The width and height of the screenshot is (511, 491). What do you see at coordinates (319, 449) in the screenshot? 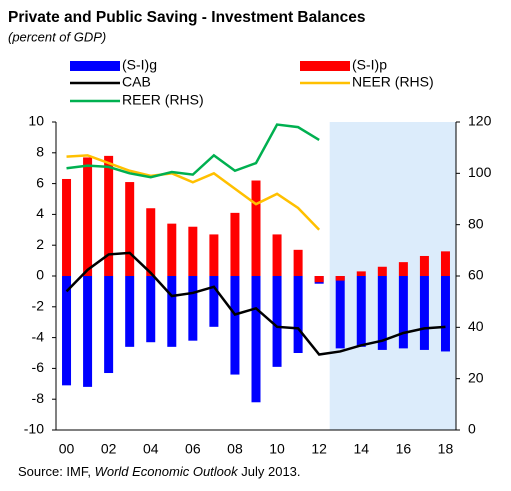
I see `x-tick-label: 12` at bounding box center [319, 449].